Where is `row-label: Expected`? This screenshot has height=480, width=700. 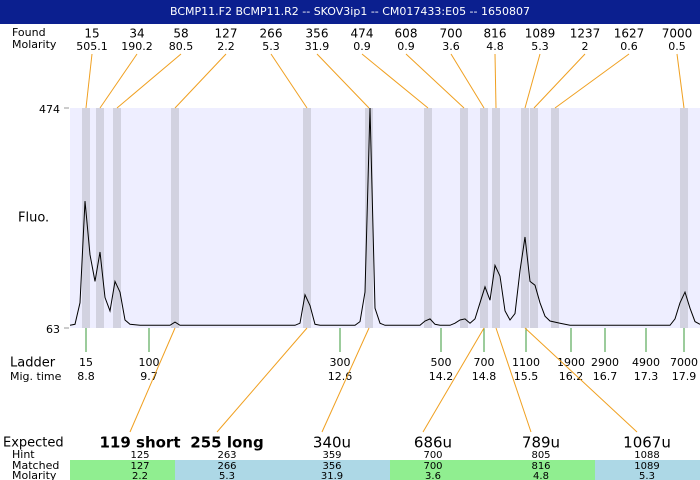
row-label: Expected is located at coordinates (33, 443).